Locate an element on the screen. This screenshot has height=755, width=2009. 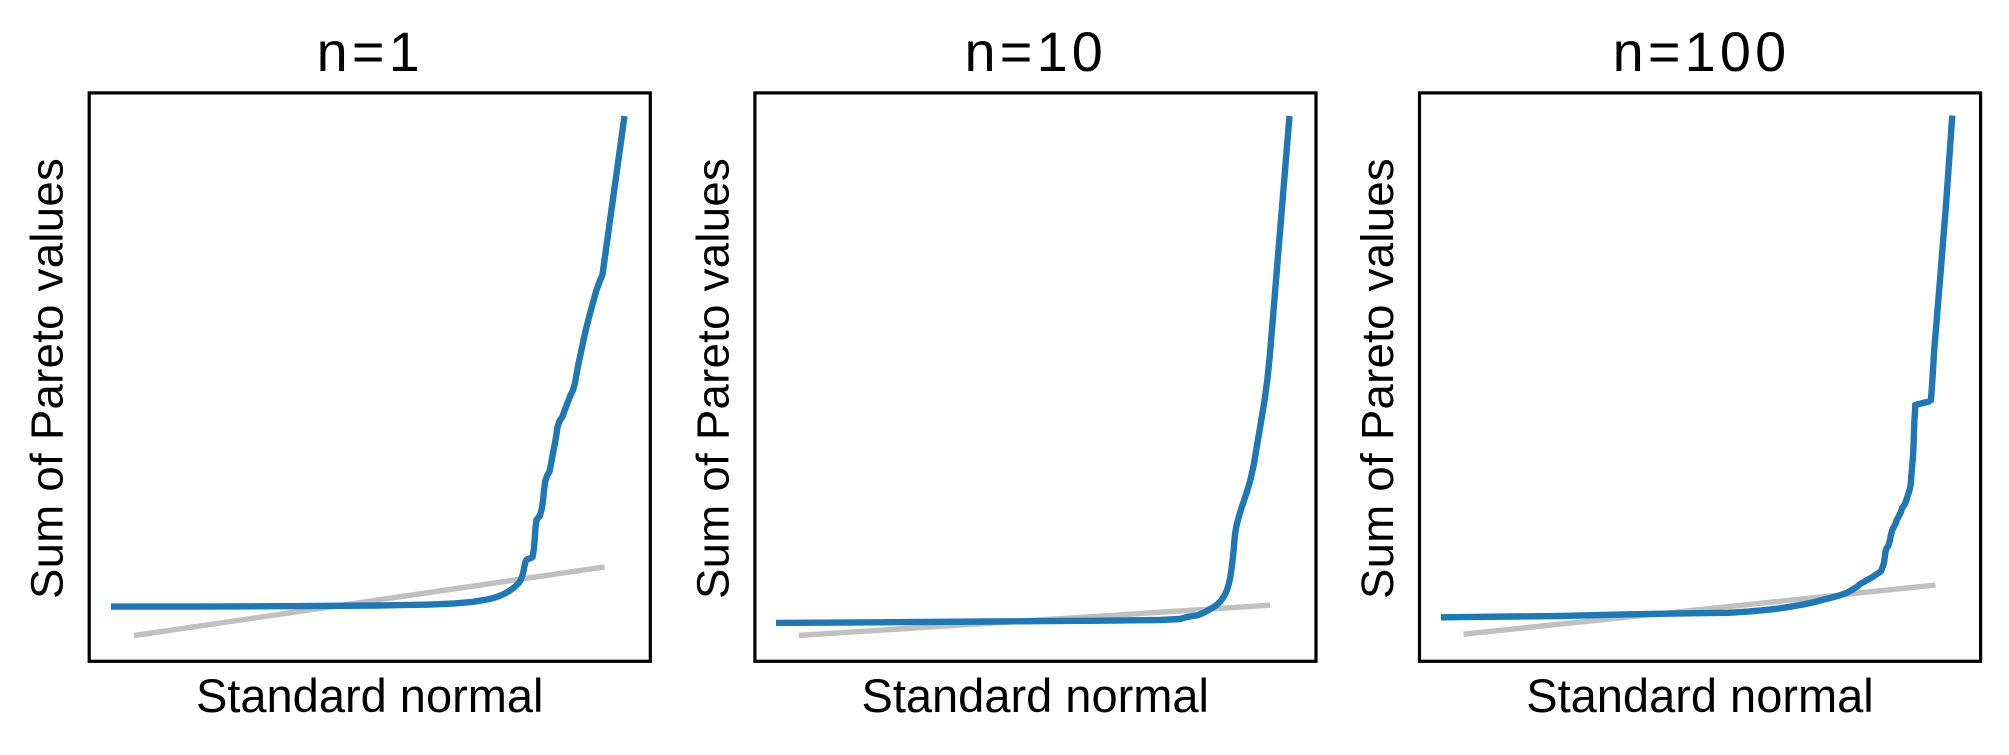
svg-text: n=1 is located at coordinates (370, 51).